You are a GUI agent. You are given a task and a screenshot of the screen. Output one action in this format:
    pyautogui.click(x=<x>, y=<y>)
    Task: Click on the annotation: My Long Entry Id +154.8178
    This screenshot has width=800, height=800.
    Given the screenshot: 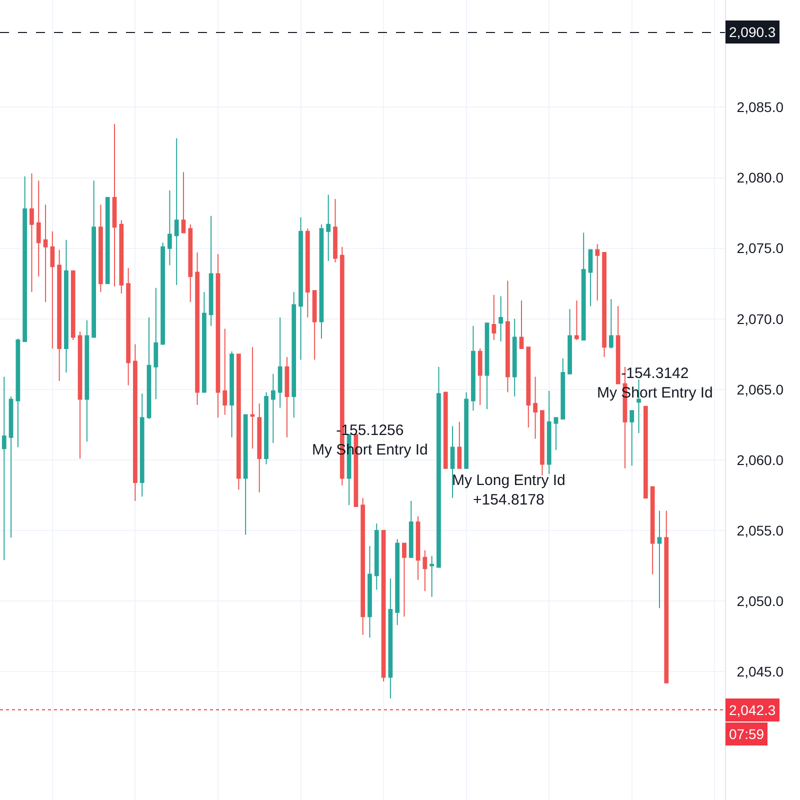 What is the action you would take?
    pyautogui.click(x=509, y=490)
    